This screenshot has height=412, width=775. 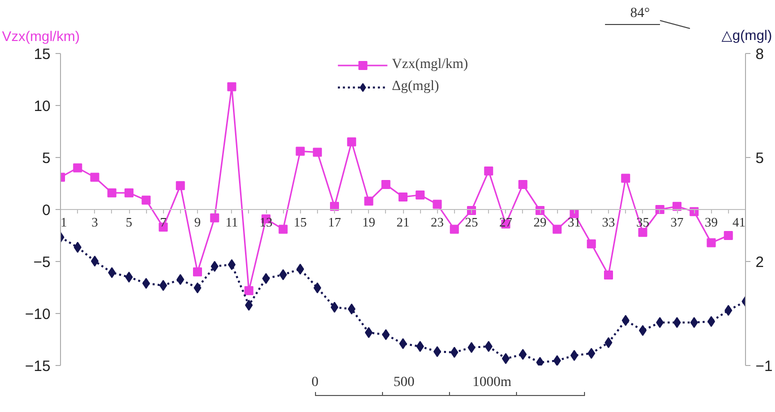 I want to click on x-tick-label: 37, so click(x=677, y=222).